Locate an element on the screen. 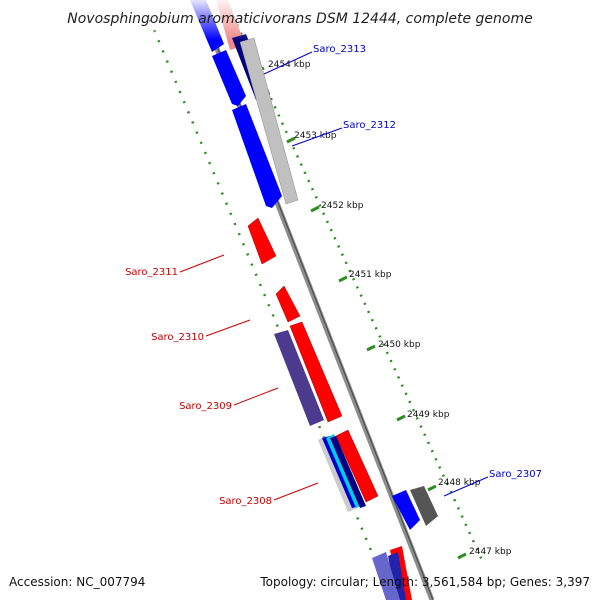 The height and width of the screenshot is (600, 600). top-fade is located at coordinates (300, 20).